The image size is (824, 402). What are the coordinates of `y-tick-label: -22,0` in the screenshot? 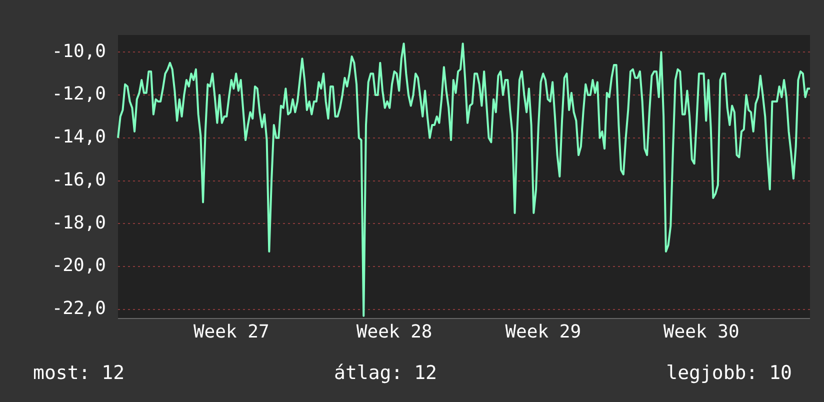 It's located at (79, 309).